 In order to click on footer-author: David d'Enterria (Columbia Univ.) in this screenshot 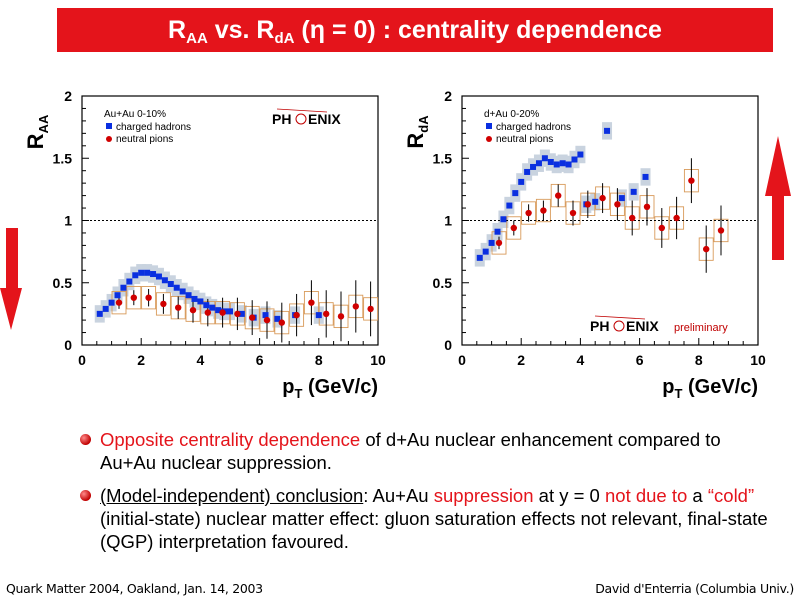, I will do `click(694, 588)`.